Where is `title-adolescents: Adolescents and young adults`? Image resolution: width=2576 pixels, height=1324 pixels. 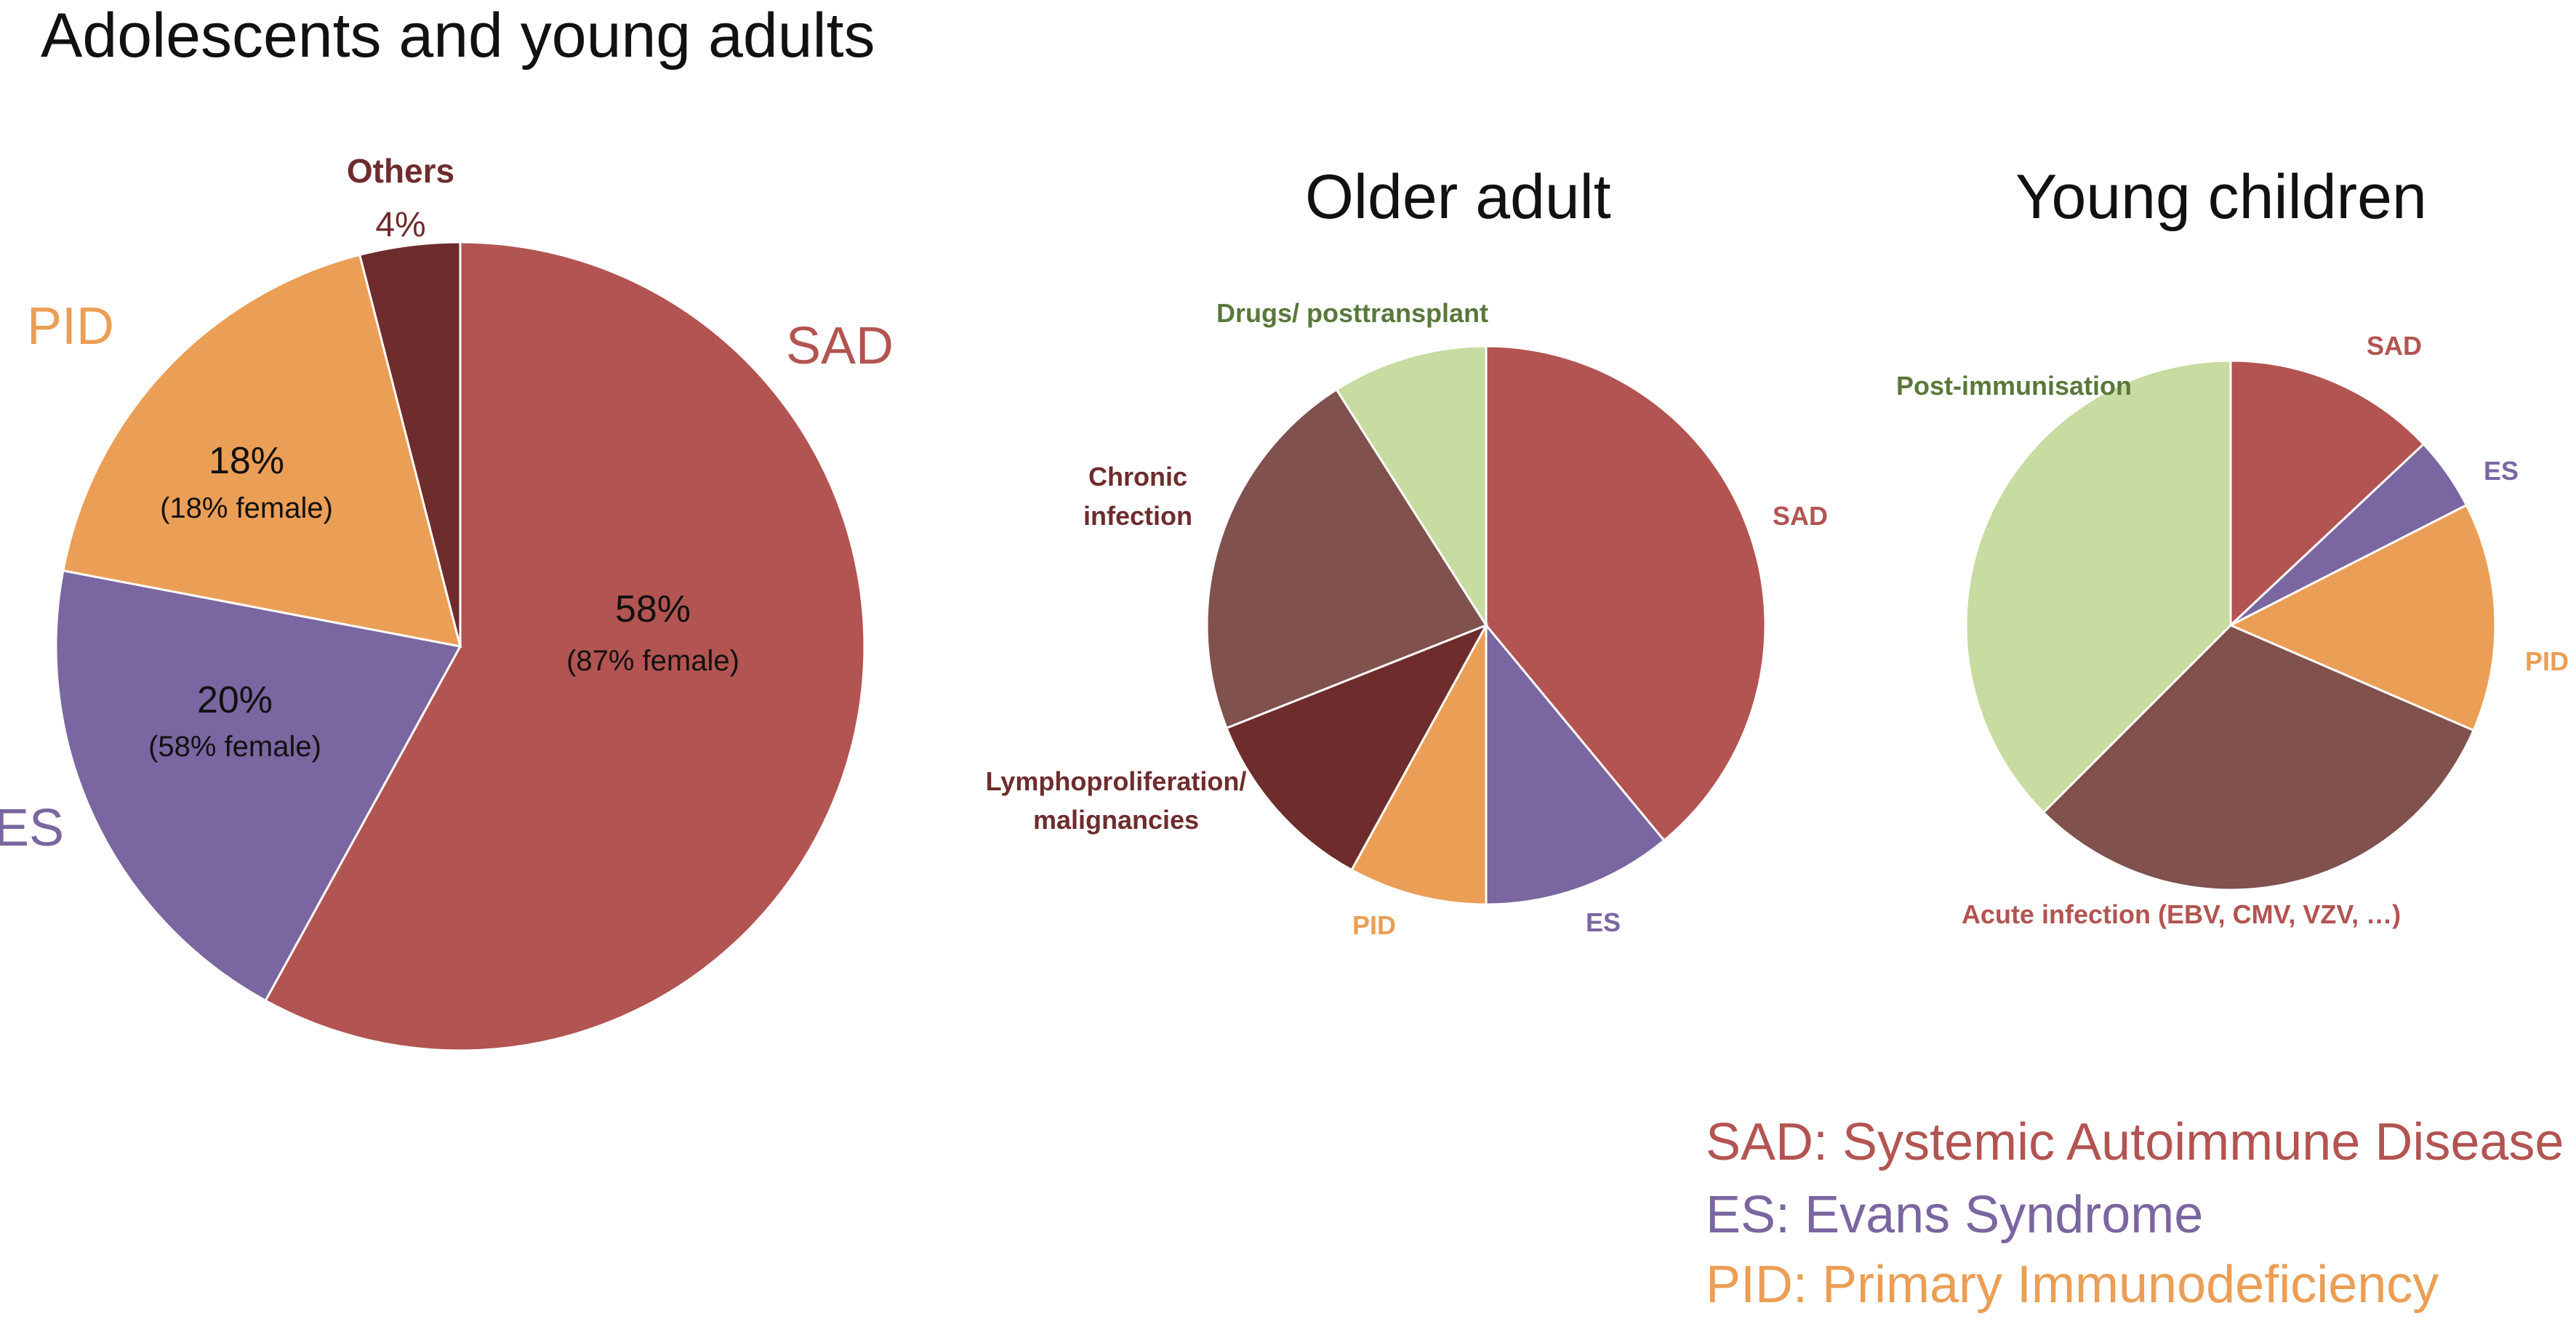
title-adolescents: Adolescents and young adults is located at coordinates (458, 36).